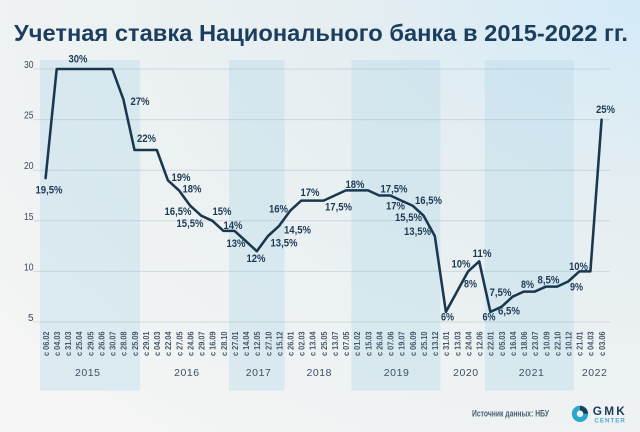  I want to click on svg-text: с 01.02, so click(357, 343).